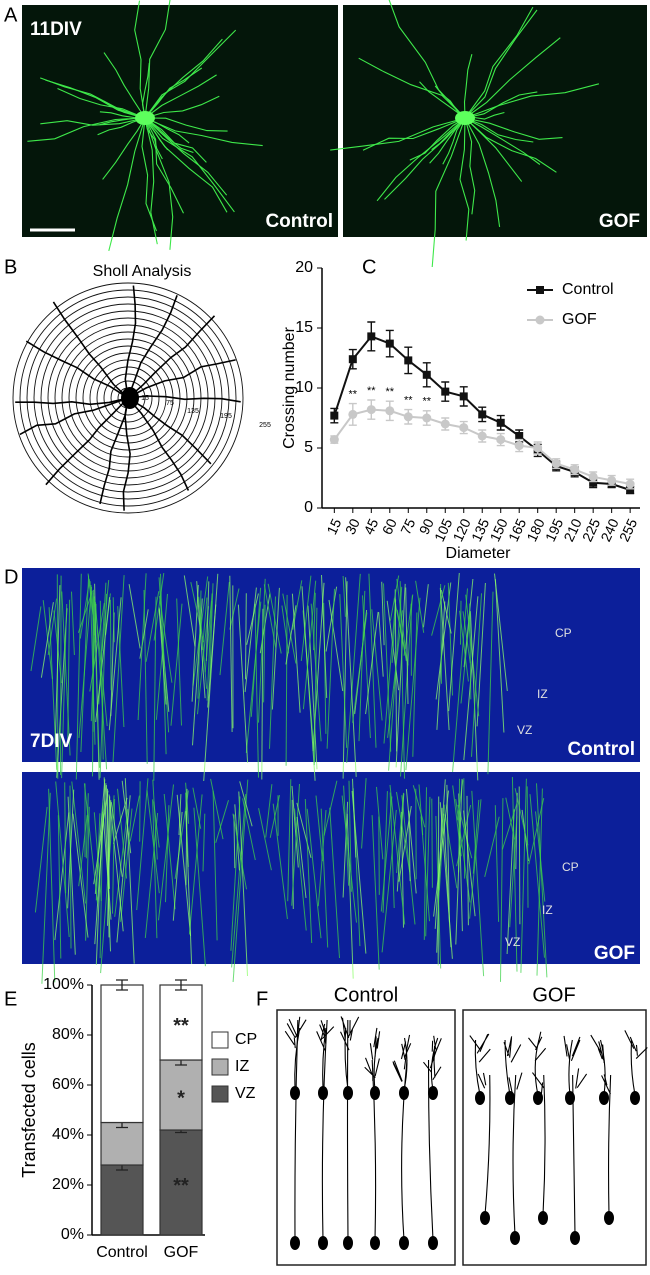 This screenshot has width=650, height=1275. What do you see at coordinates (226, 416) in the screenshot?
I see `radius-label: 195` at bounding box center [226, 416].